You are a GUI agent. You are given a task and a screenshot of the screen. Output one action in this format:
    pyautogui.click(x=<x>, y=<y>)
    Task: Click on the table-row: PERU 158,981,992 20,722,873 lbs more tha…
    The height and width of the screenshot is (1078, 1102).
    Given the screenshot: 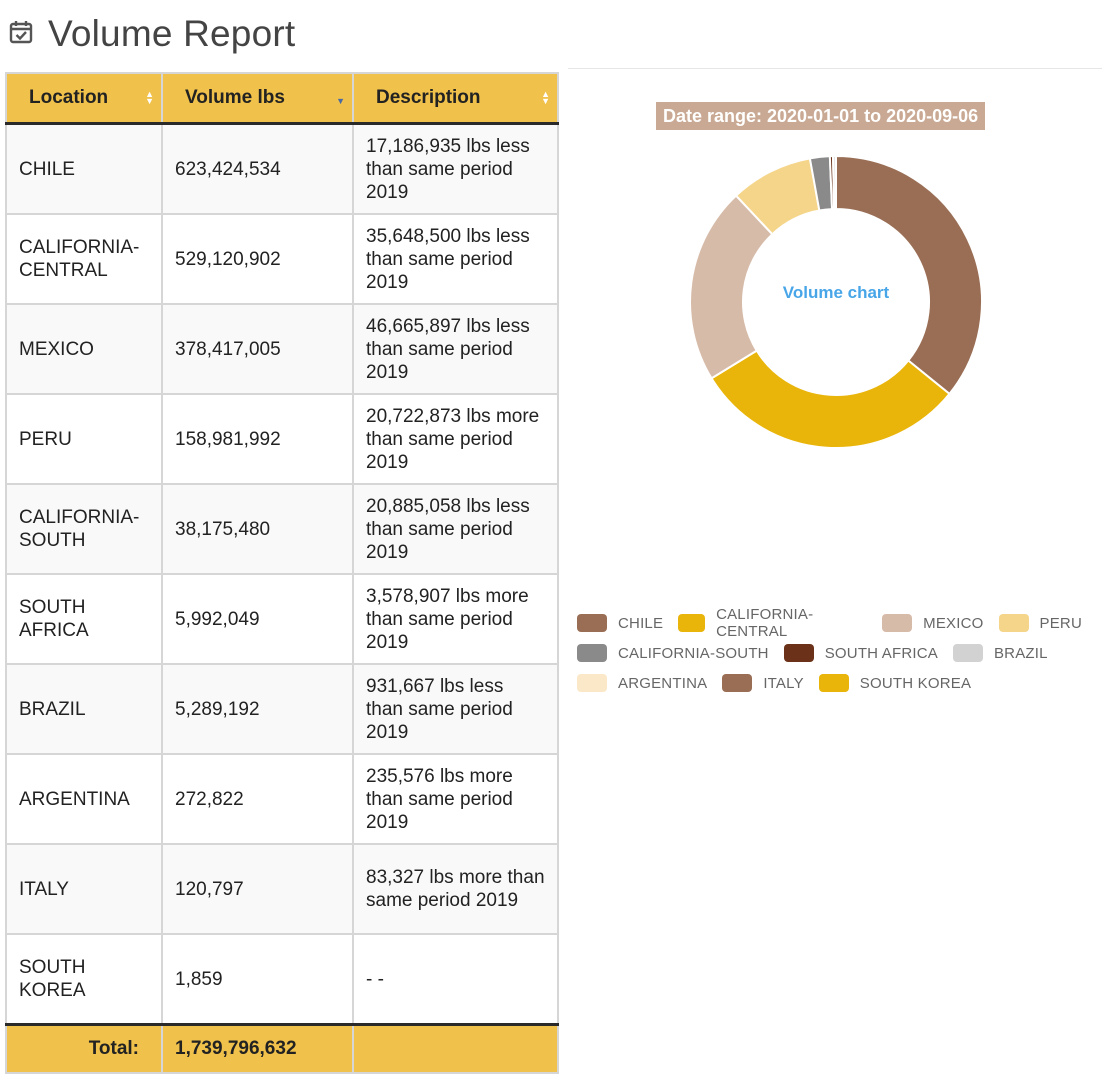 What is the action you would take?
    pyautogui.click(x=282, y=439)
    